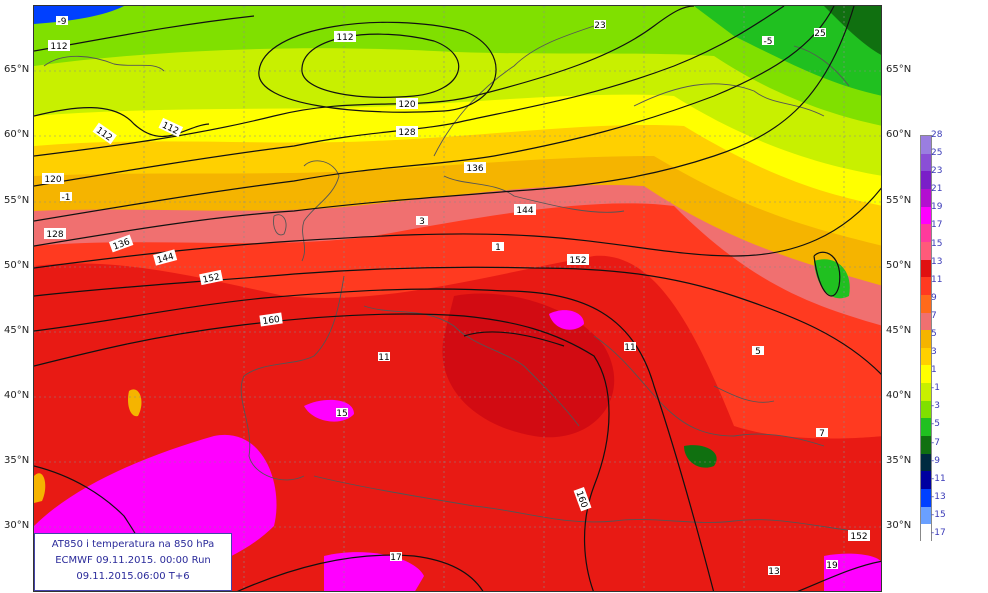  What do you see at coordinates (17, 265) in the screenshot?
I see `lat-label-left: 50°N` at bounding box center [17, 265].